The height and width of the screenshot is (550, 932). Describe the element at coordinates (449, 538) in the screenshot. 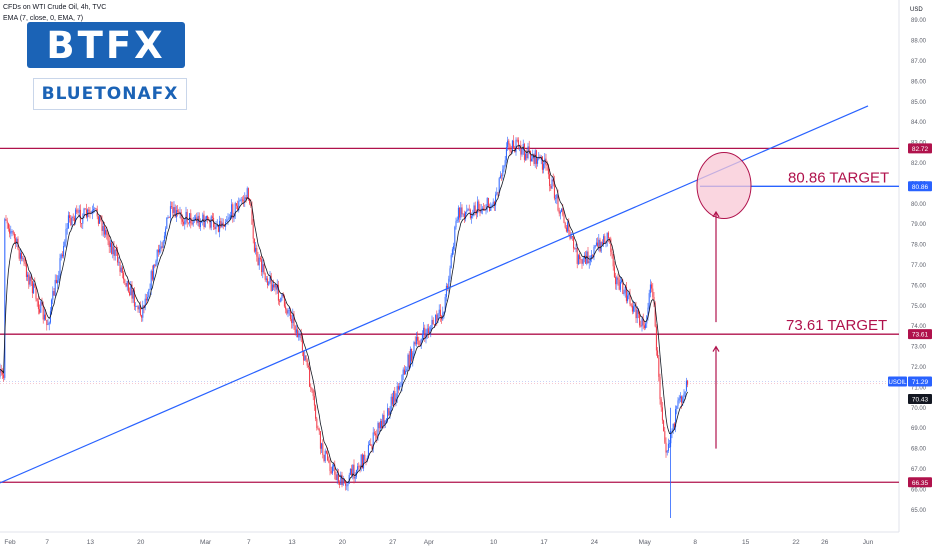

I see `time-axis: Feb 7 13 20 Mar 7 13 20 27 Apr 10 17 24 May 8 15 22 26 Jun` at that location.